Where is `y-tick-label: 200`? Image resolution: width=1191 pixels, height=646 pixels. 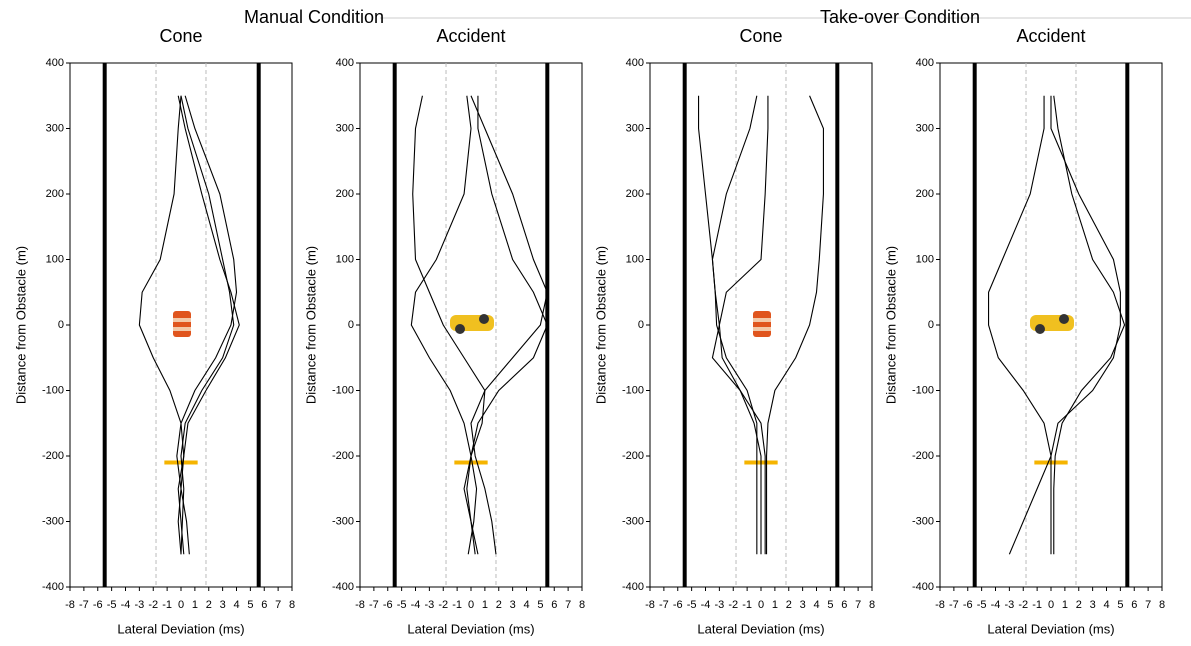 y-tick-label: 200 is located at coordinates (345, 194).